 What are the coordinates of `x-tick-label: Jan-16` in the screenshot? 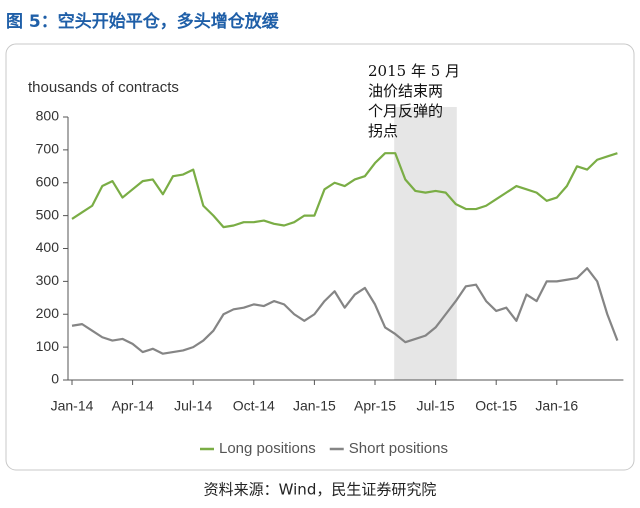 It's located at (556, 406).